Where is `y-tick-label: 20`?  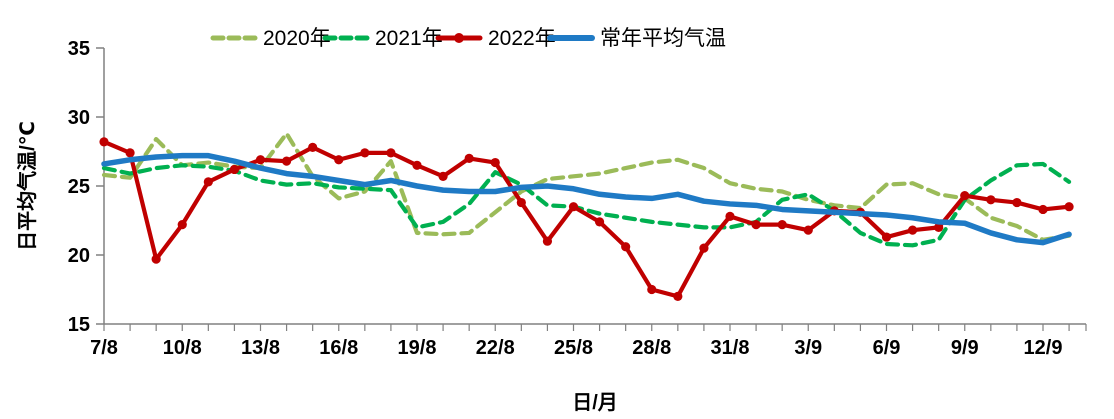 y-tick-label: 20 is located at coordinates (79, 256).